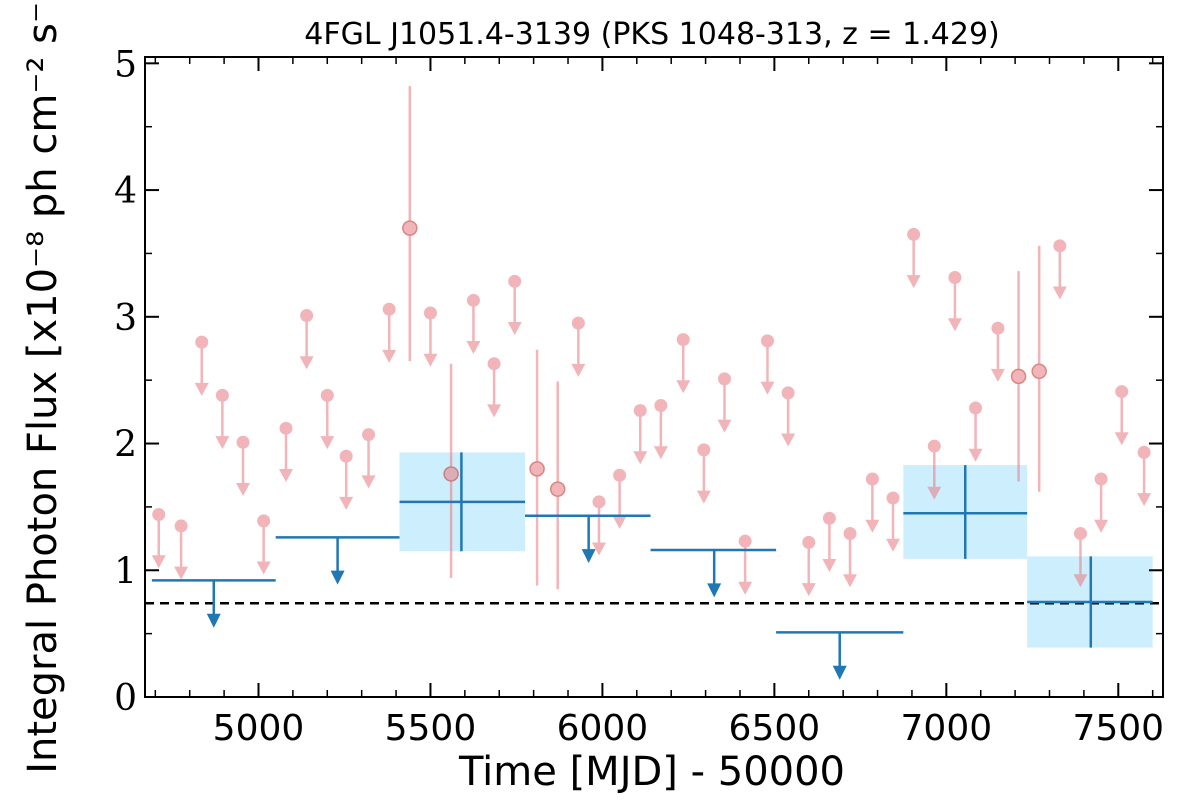  Describe the element at coordinates (1118, 728) in the screenshot. I see `x-tick-label: 7500` at that location.